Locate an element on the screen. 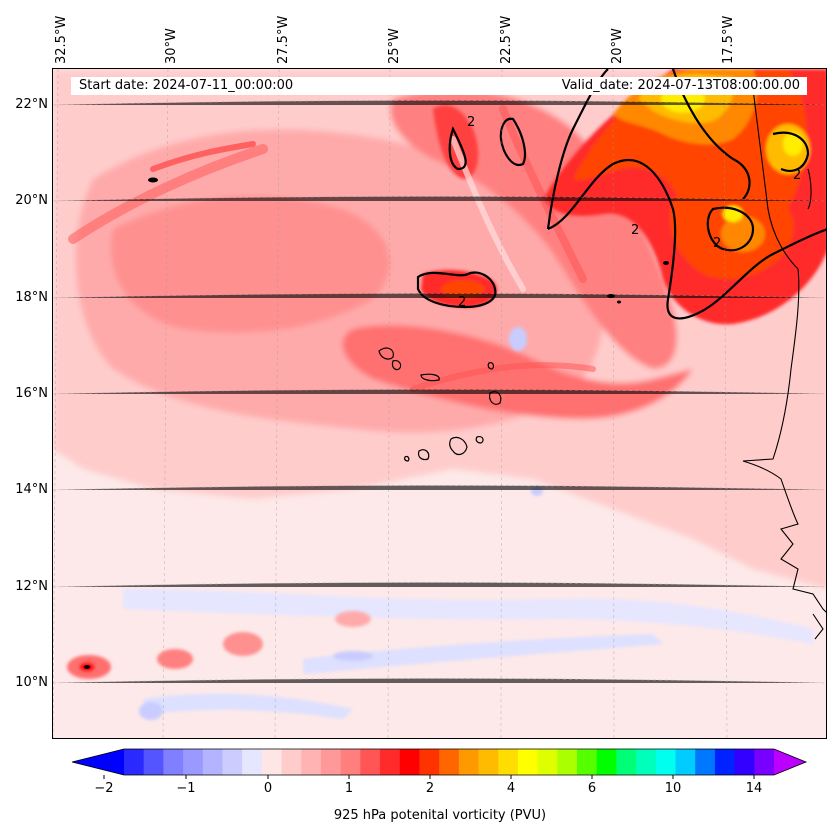  lat-label-16n: 16°N is located at coordinates (31, 393).